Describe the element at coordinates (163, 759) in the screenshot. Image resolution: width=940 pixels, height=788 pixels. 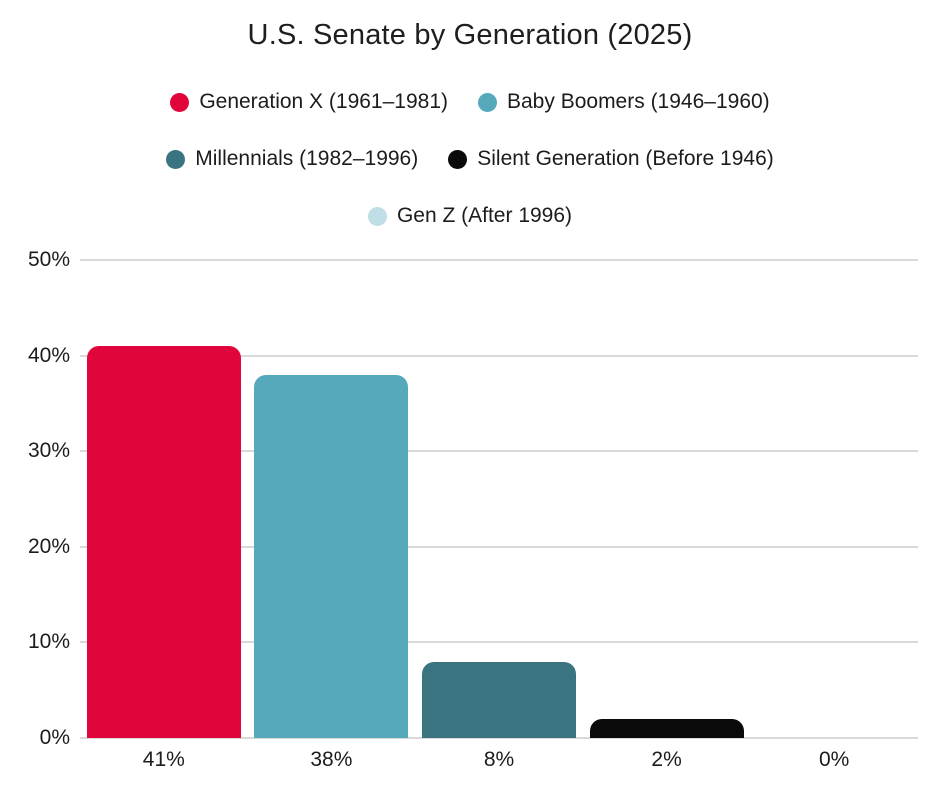
I see `x-axis-tick-label: 41%` at that location.